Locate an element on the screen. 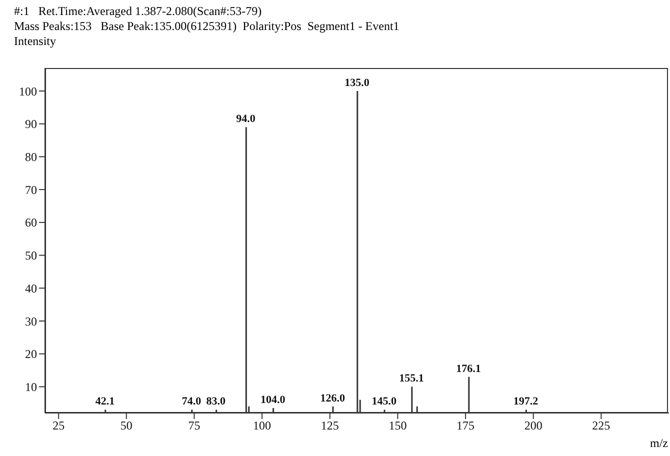  y-tick-label: 70 is located at coordinates (31, 189).